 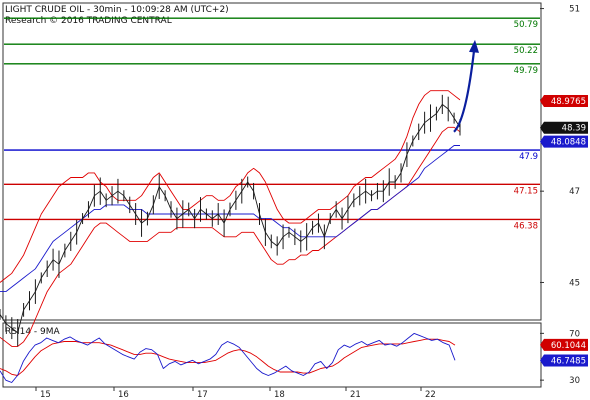 I want to click on x-tick-label: 21, so click(x=355, y=395).